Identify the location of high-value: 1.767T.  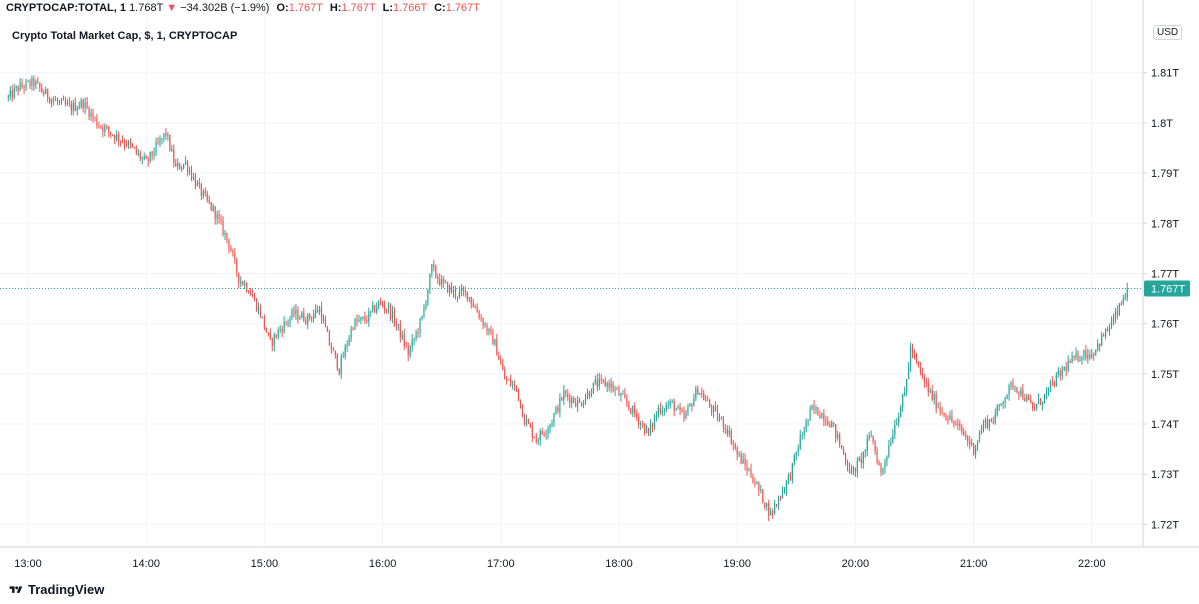
(358, 8).